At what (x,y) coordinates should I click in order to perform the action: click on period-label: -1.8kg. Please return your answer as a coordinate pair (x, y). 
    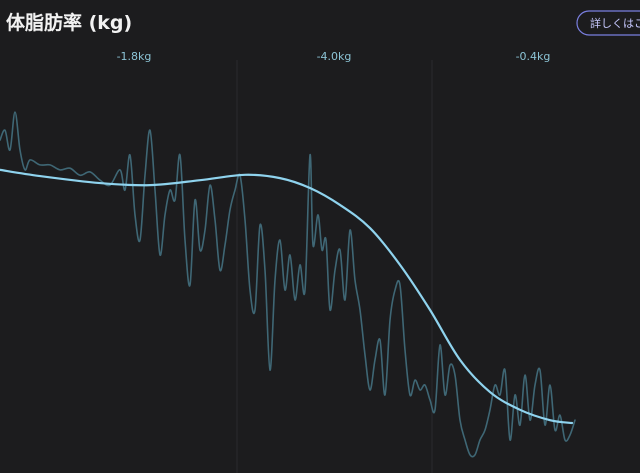
    Looking at the image, I should click on (134, 56).